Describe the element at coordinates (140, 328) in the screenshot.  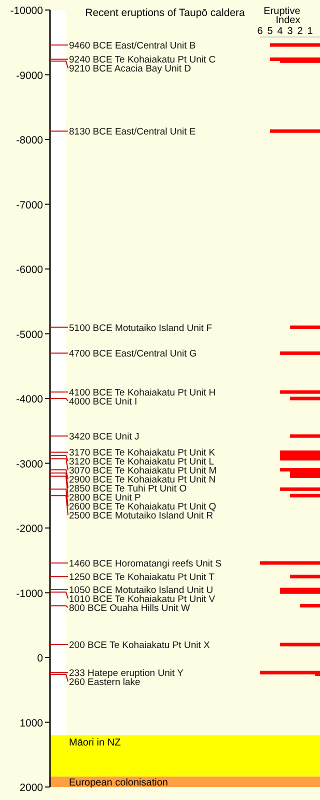
I see `text: 5100 BCE Motutaiko Island Unit F` at that location.